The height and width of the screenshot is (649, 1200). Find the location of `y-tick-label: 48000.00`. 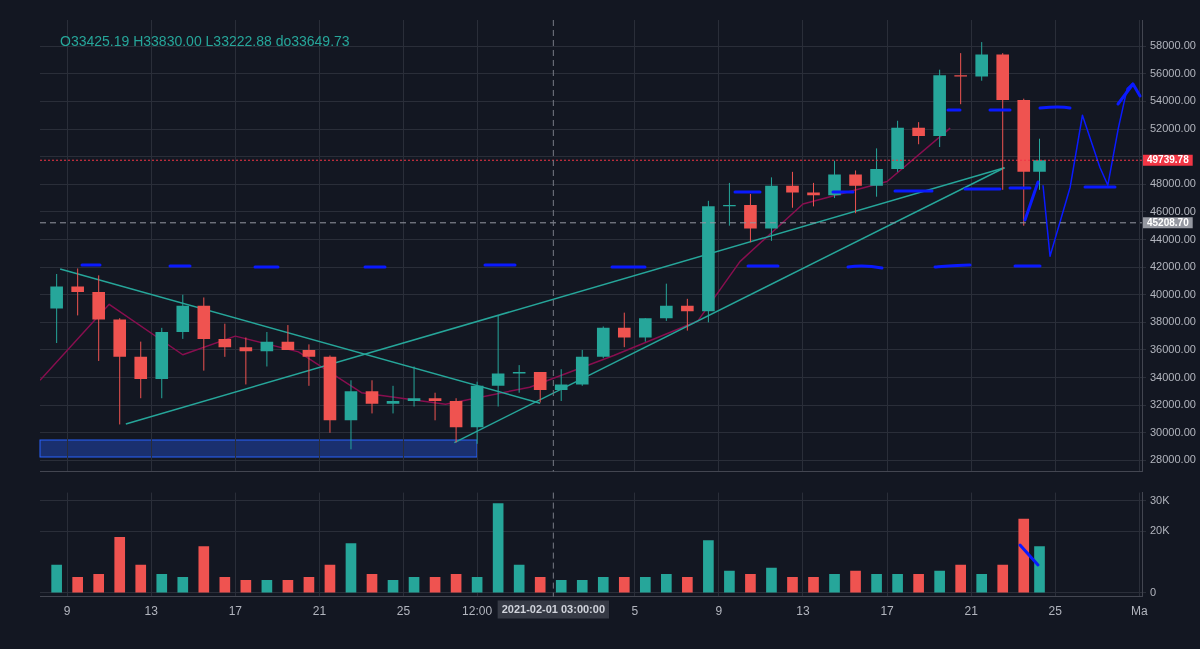

y-tick-label: 48000.00 is located at coordinates (1173, 183).